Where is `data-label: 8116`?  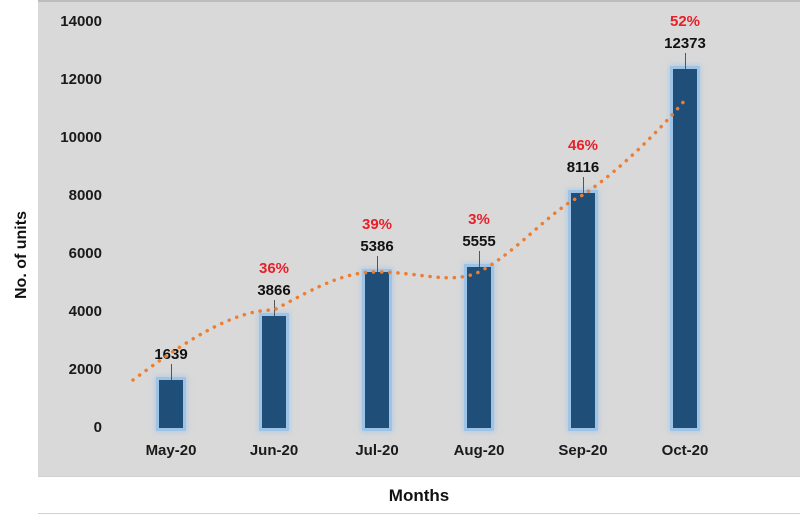
data-label: 8116 is located at coordinates (583, 167).